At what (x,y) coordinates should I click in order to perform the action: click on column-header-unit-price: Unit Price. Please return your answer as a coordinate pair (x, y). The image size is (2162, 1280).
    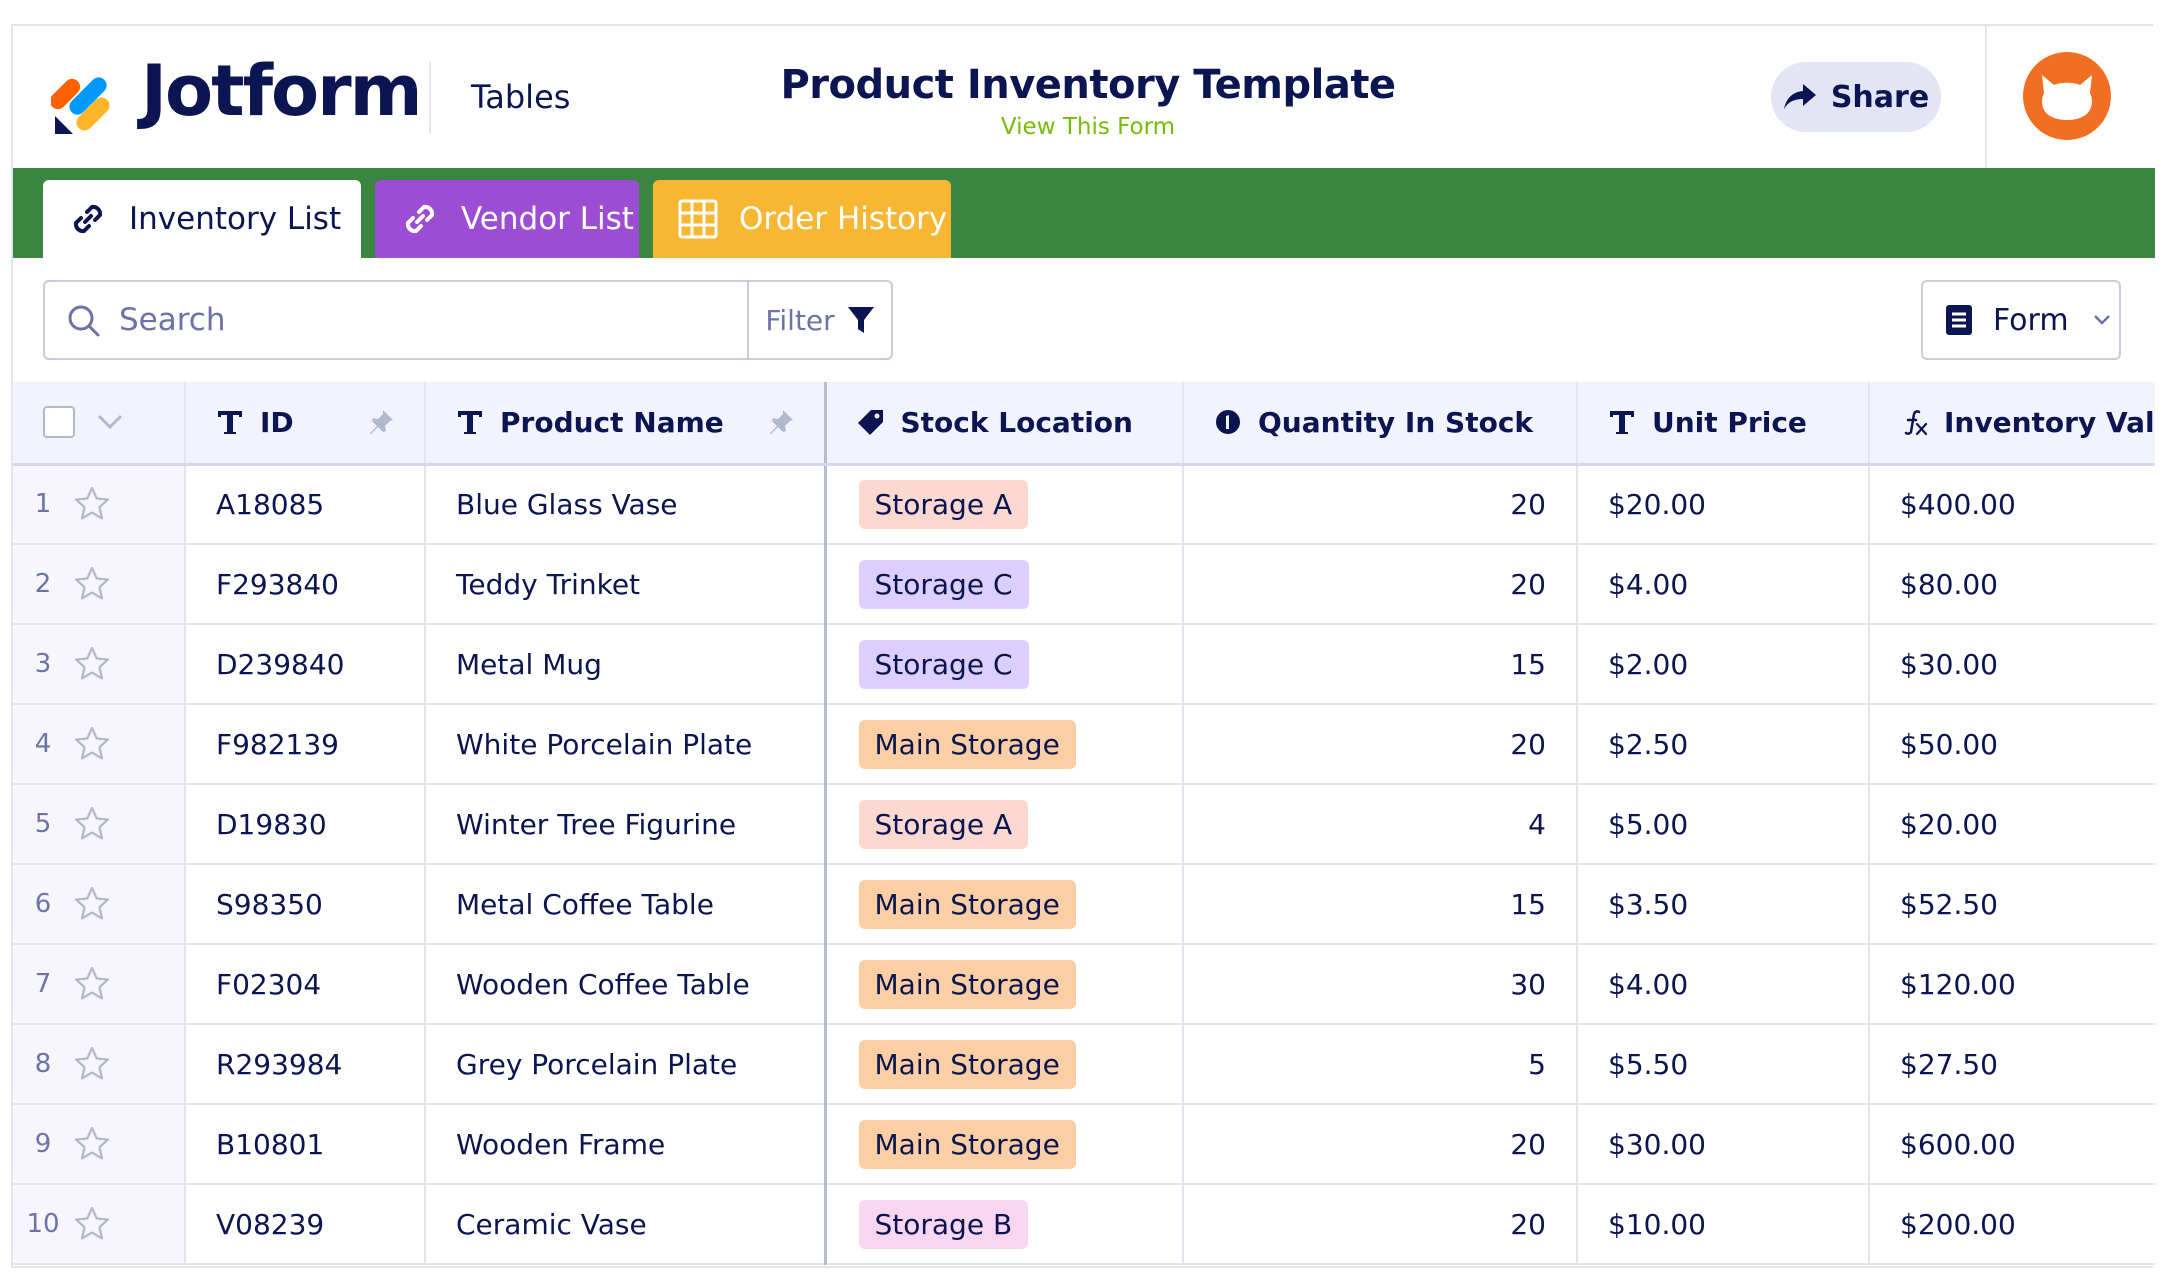
    Looking at the image, I should click on (1723, 424).